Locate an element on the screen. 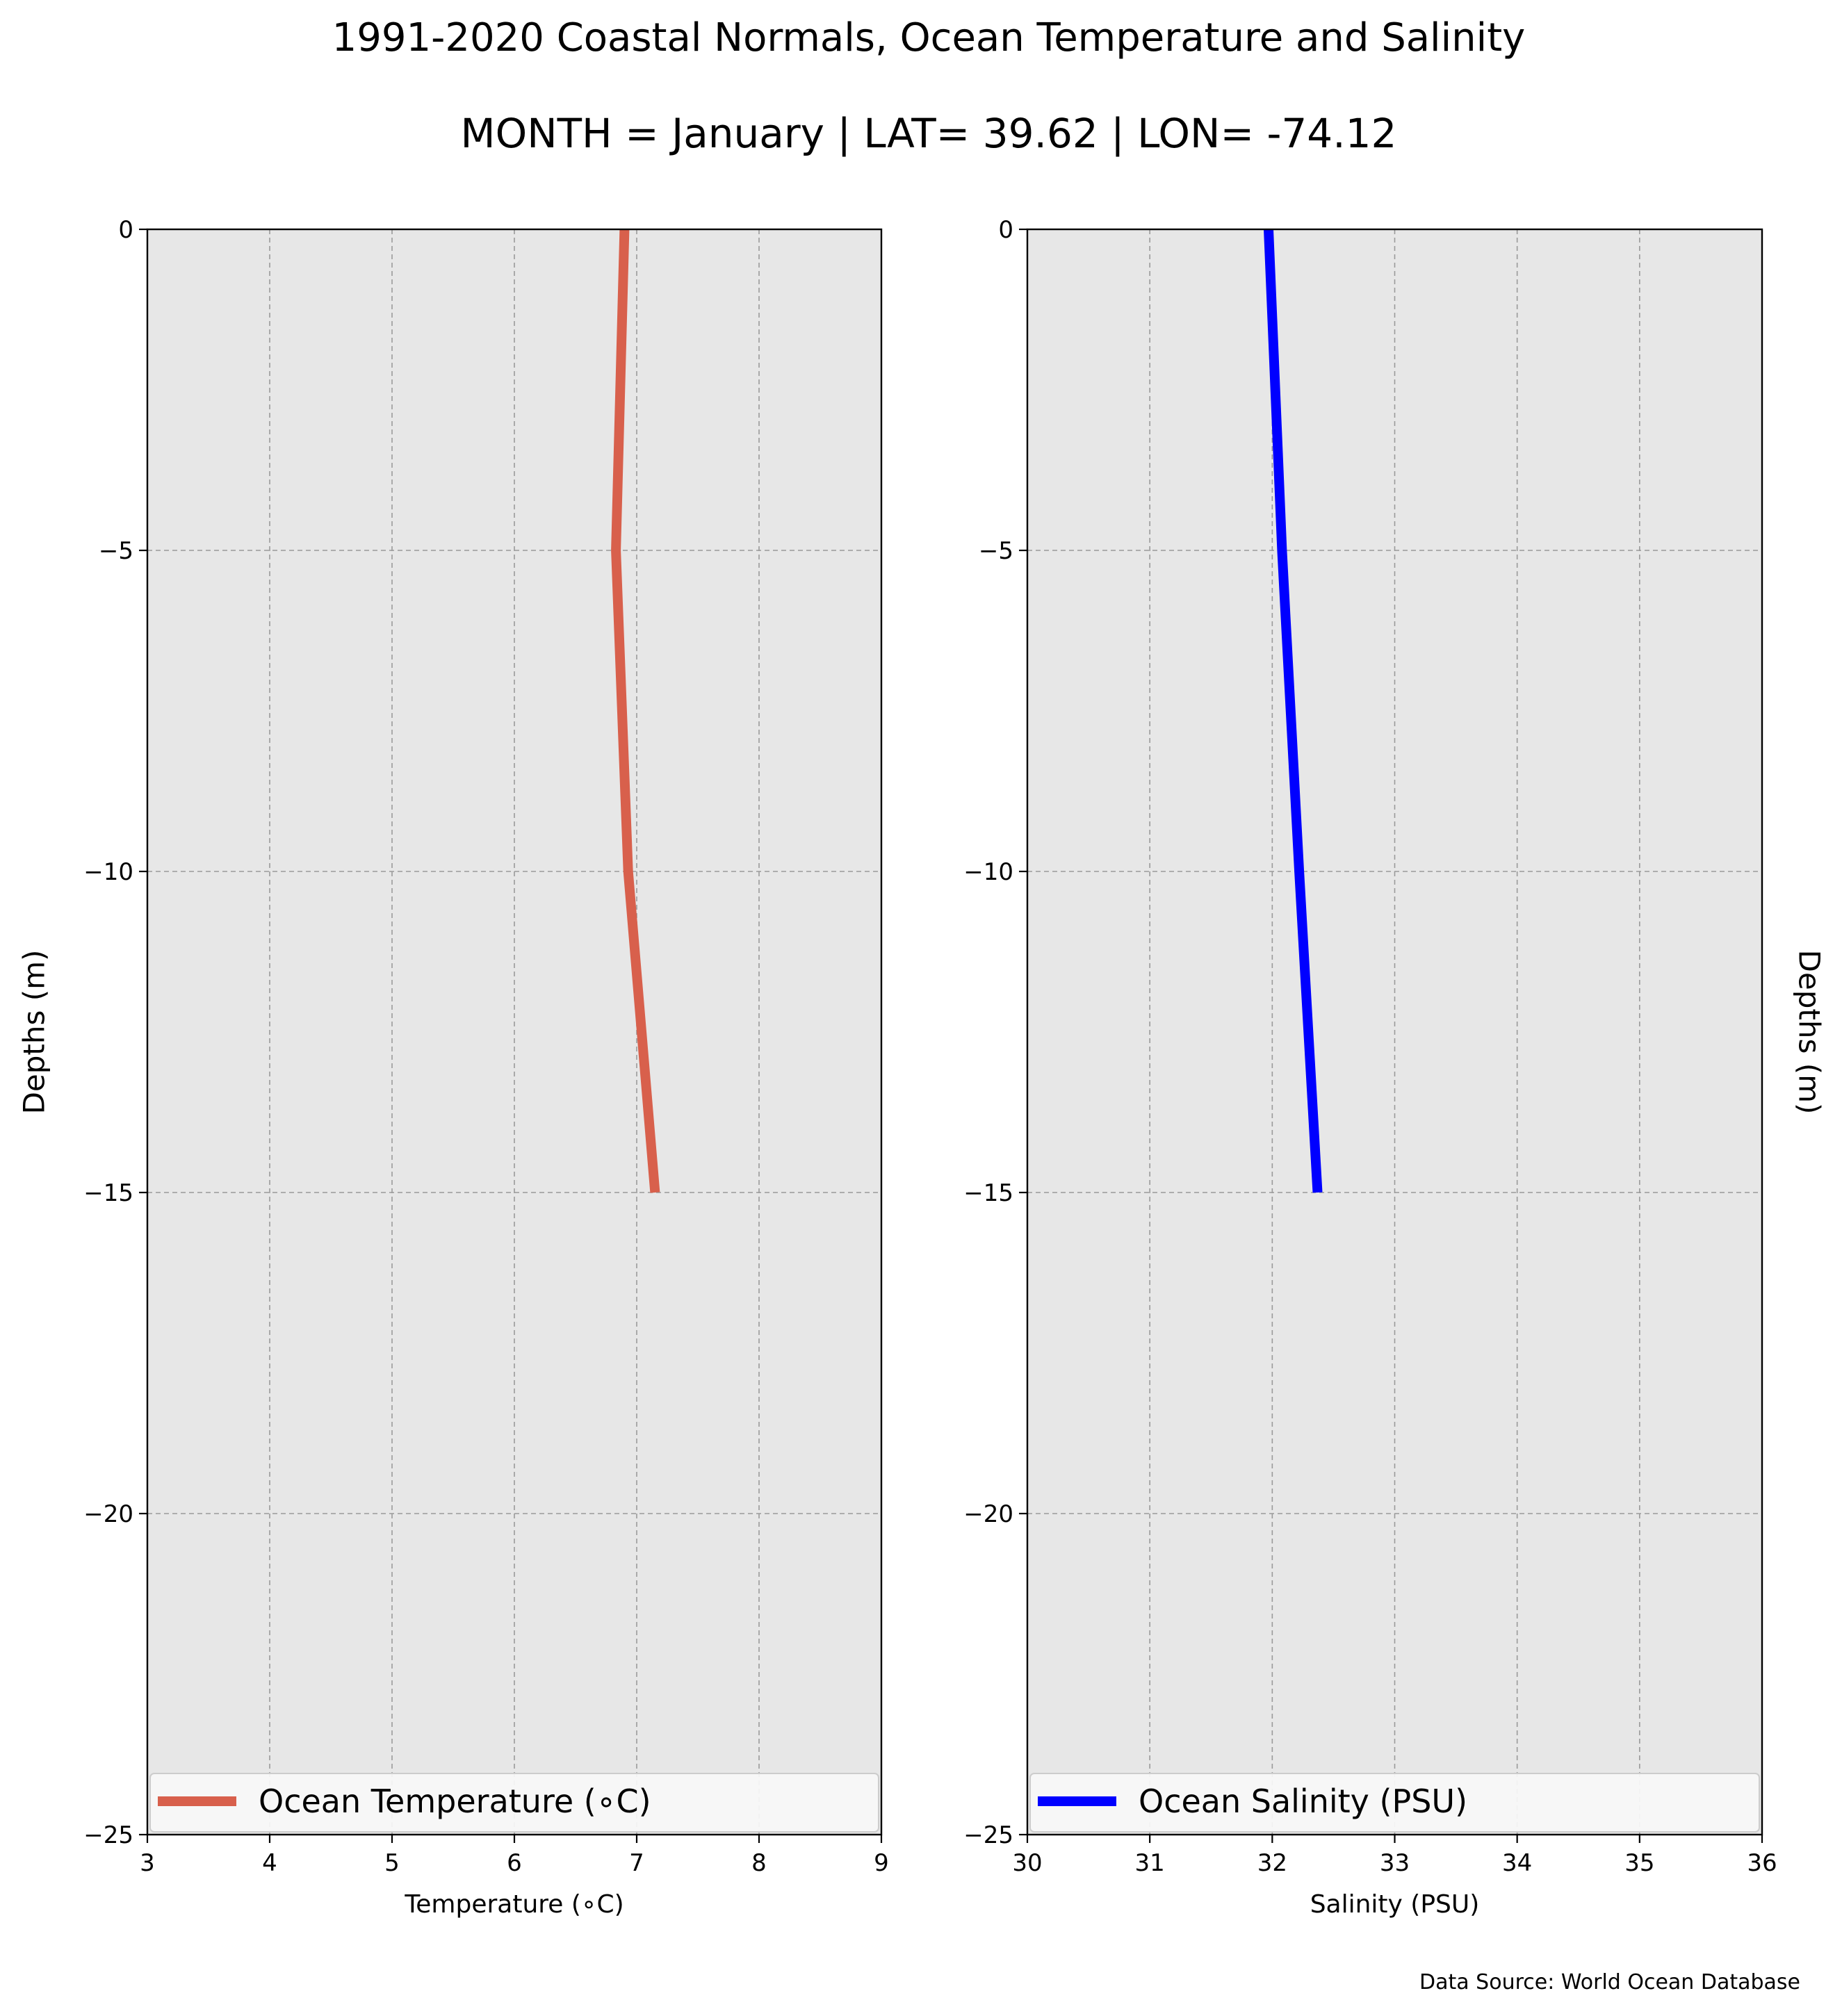 Image resolution: width=1842 pixels, height=2016 pixels. salinity-series is located at coordinates (1293, 711).